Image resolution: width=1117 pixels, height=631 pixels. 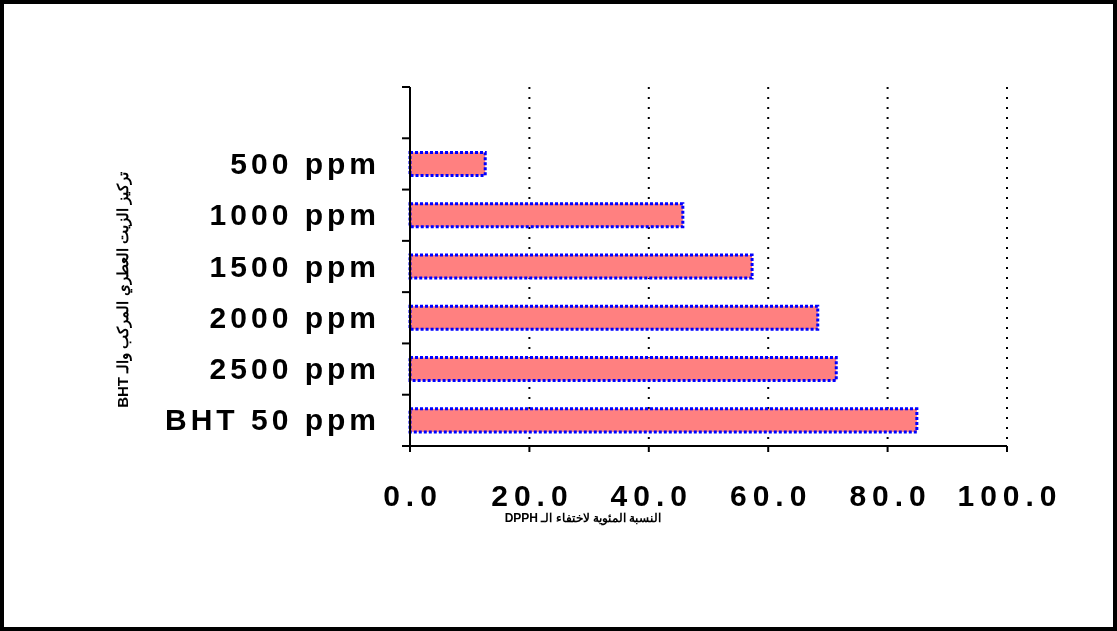 I want to click on y-tick-label: 2000 ppm, so click(x=294, y=317).